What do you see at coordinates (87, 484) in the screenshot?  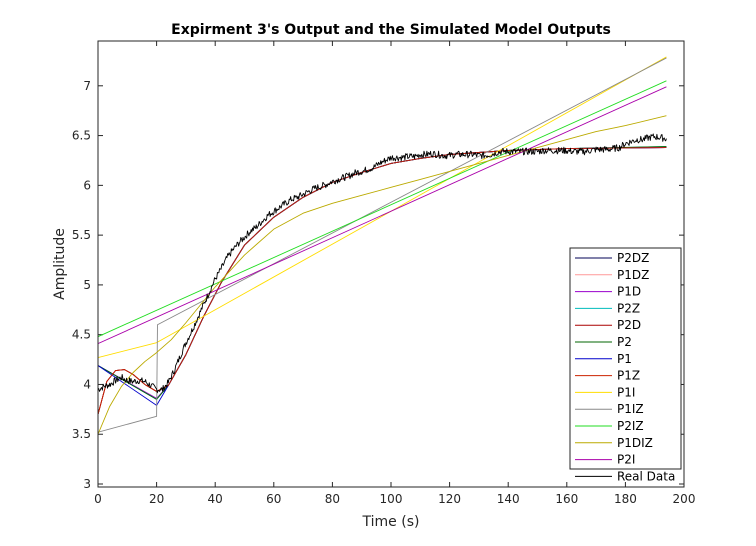 I see `y-tick-label: 3` at bounding box center [87, 484].